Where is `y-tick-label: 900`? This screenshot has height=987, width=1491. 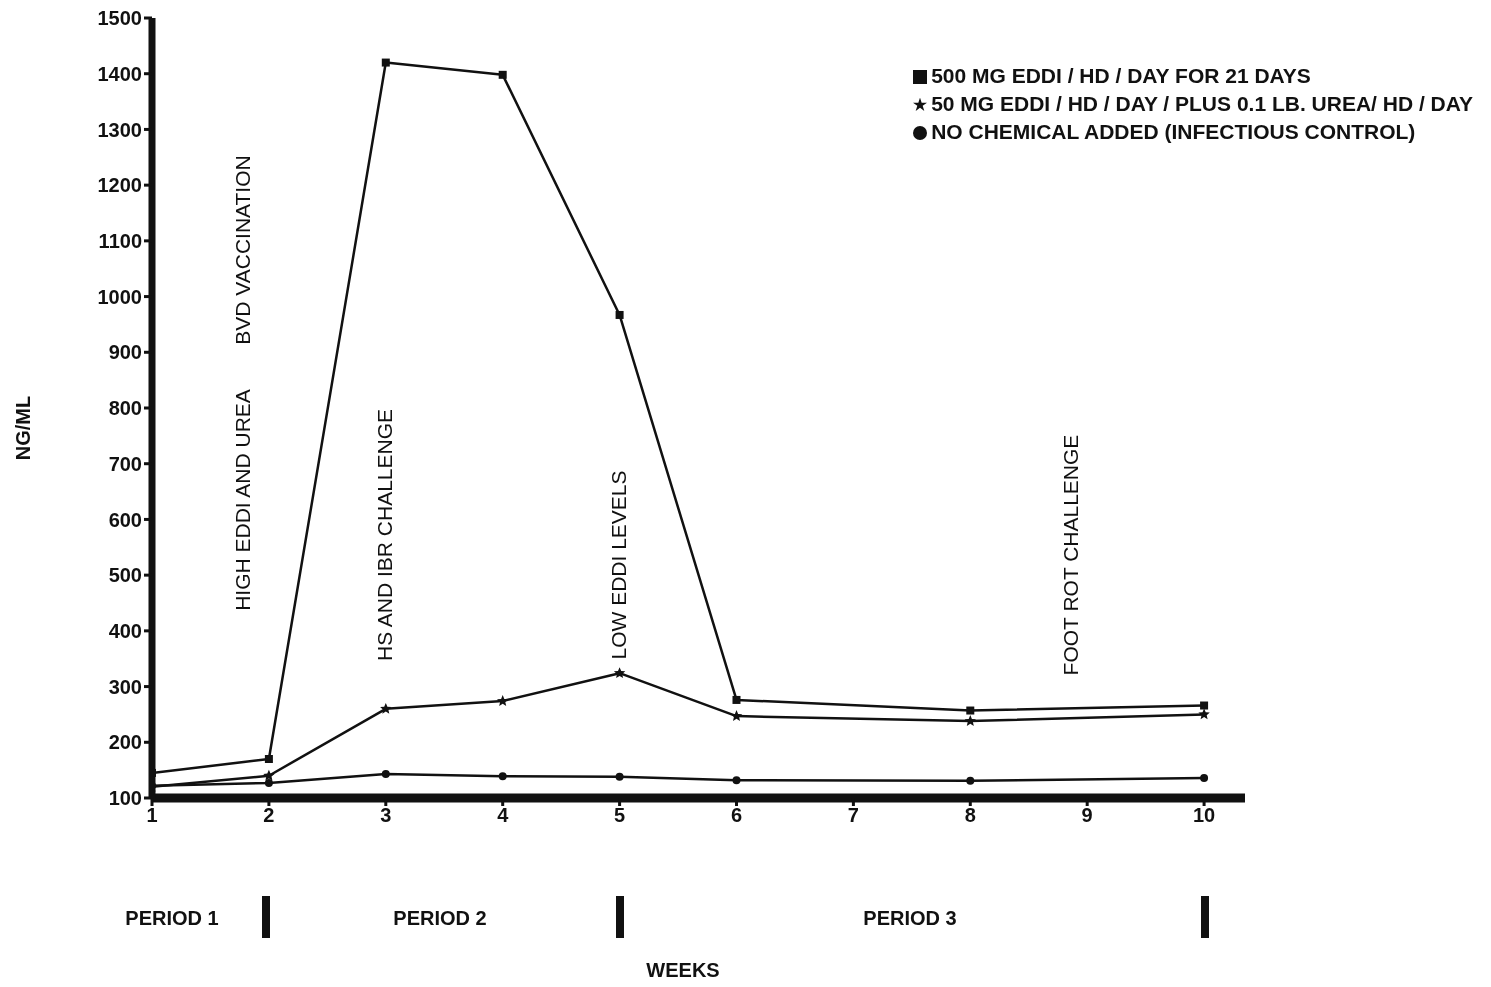
y-tick-label: 900 is located at coordinates (125, 352).